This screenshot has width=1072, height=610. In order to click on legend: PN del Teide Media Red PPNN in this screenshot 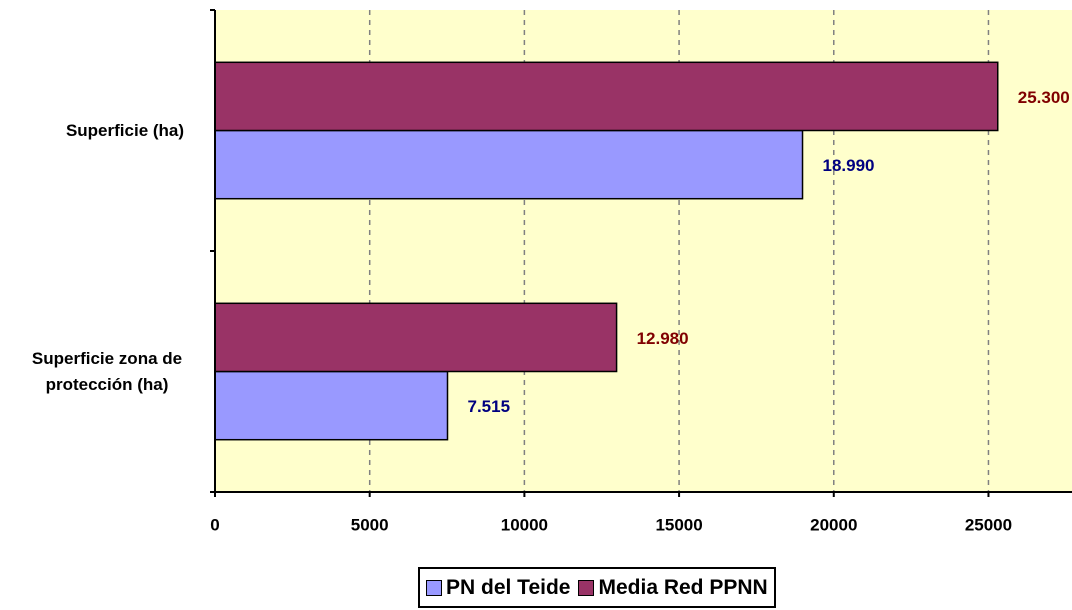, I will do `click(597, 587)`.